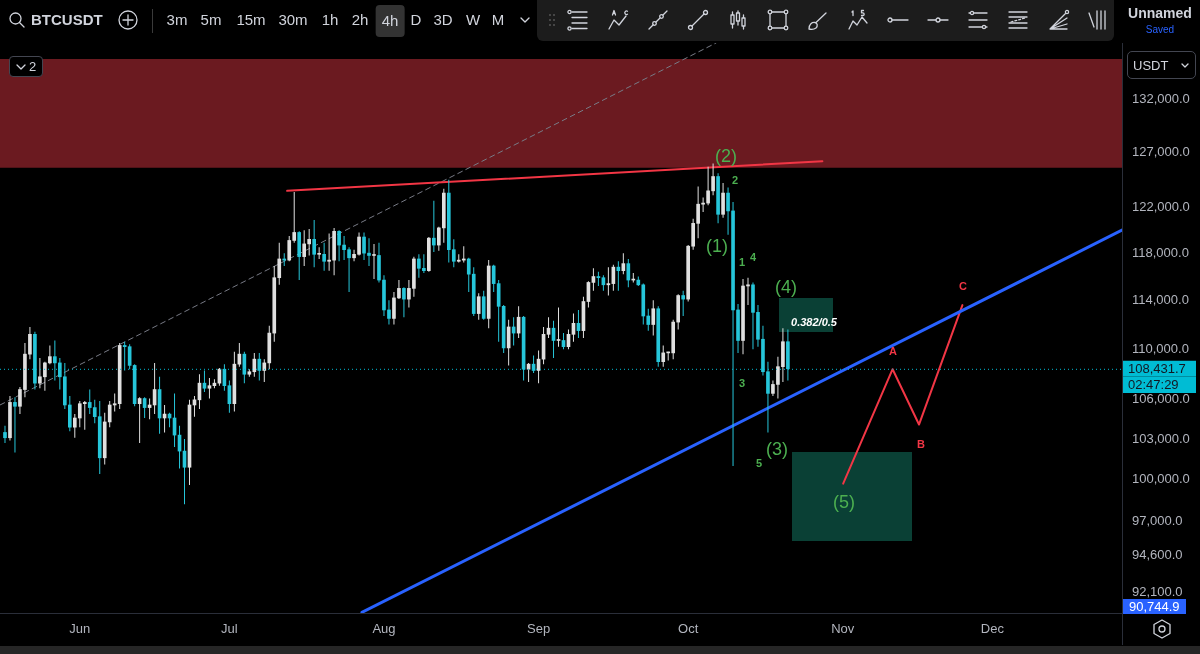  I want to click on annotation: 5, so click(759, 463).